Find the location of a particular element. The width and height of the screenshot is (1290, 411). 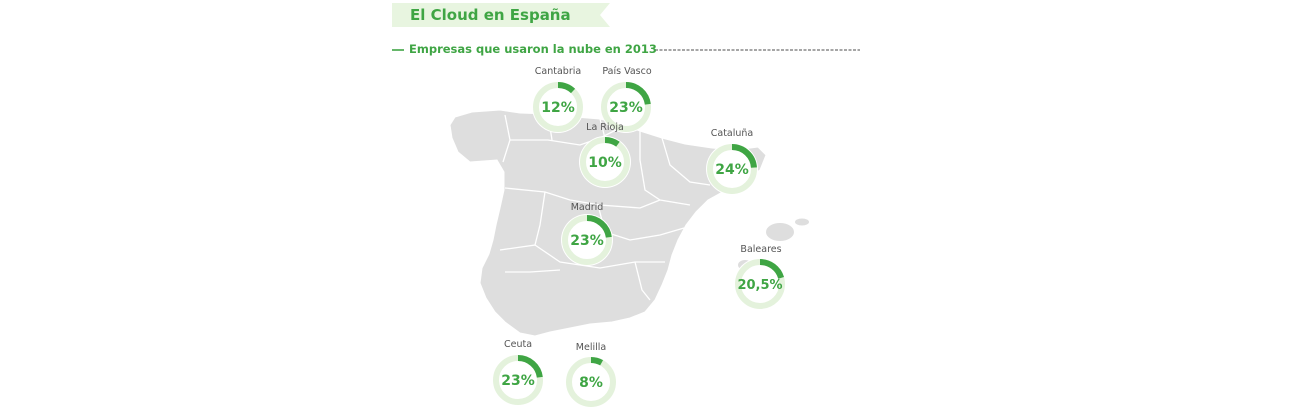

spain-mainland is located at coordinates (608, 223).